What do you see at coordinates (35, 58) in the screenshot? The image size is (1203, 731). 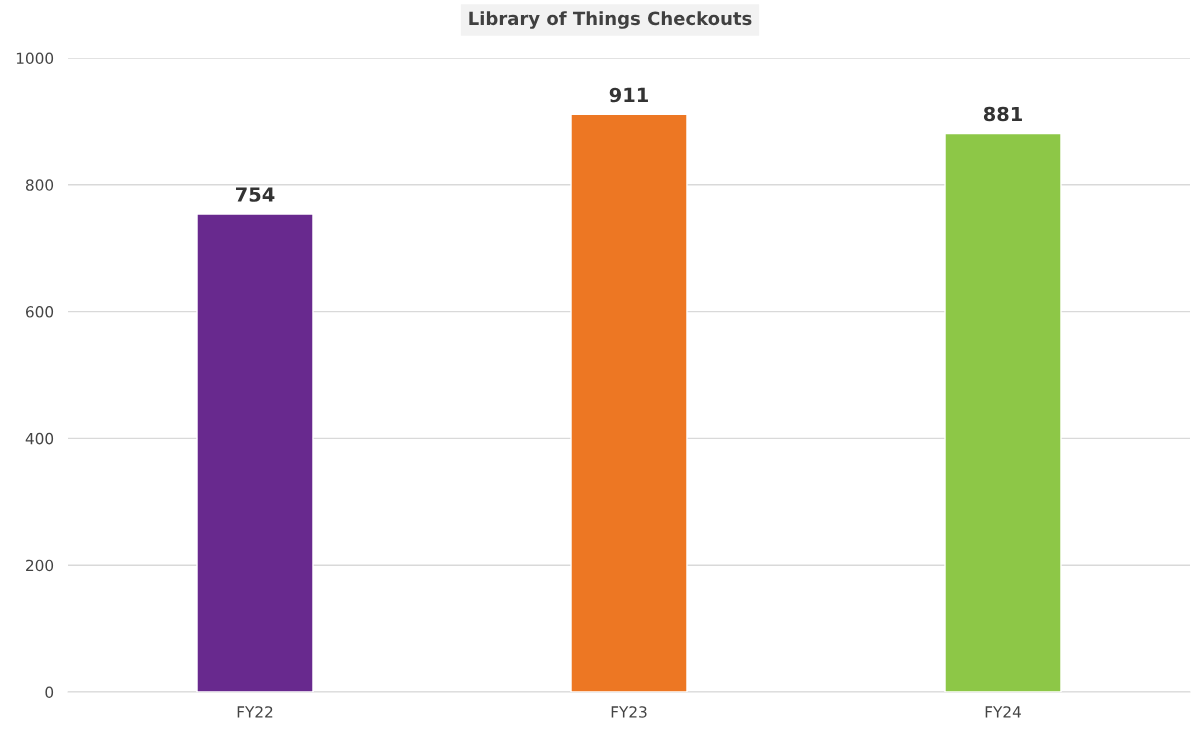 I see `y-tick-label: 1000` at bounding box center [35, 58].